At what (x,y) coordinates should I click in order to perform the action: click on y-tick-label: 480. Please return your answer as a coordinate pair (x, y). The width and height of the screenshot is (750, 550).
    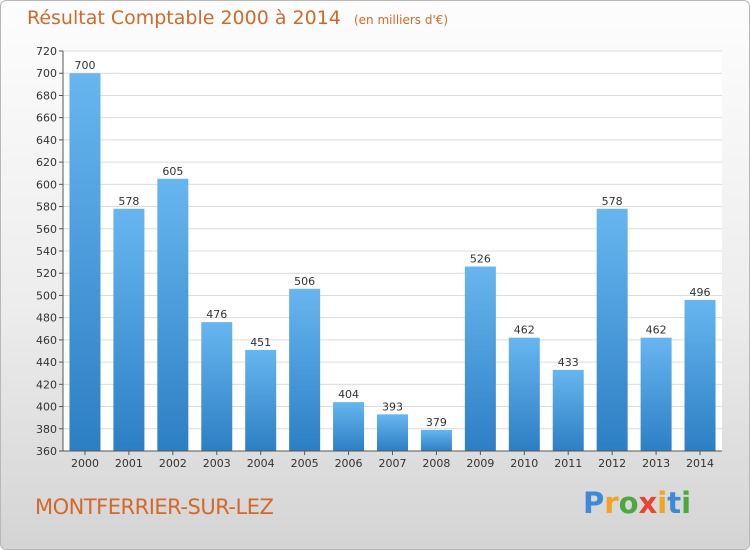
    Looking at the image, I should click on (46, 318).